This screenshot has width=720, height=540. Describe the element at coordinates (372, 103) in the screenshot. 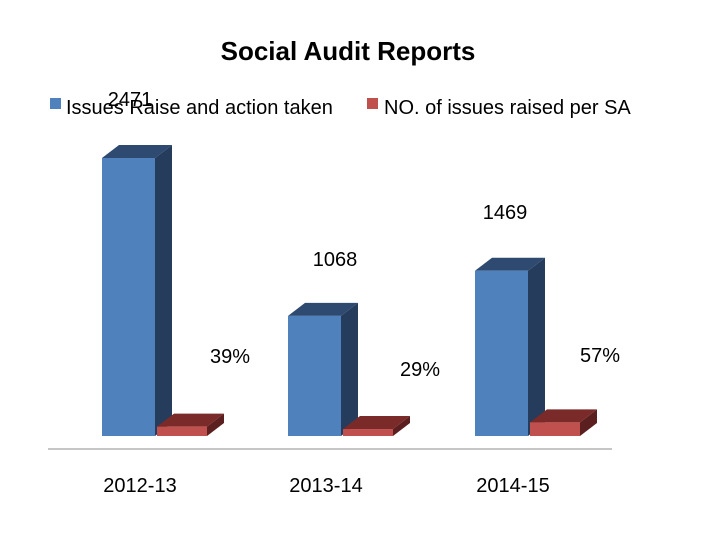

I see `legend-swatch-per-sa` at that location.